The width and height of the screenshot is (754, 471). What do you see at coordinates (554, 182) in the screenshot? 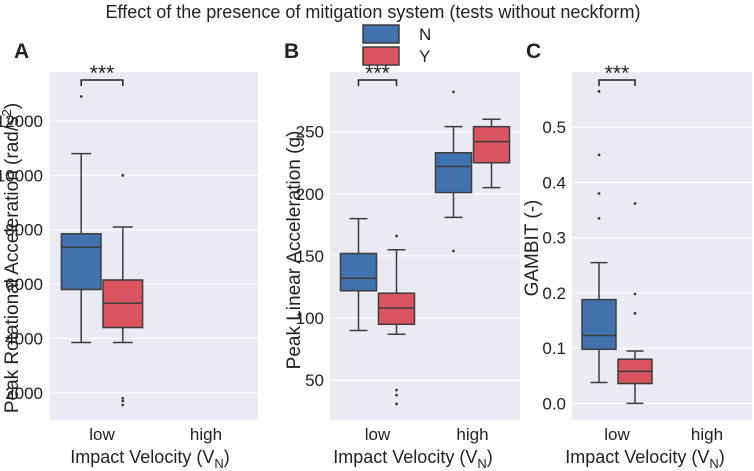
I see `y-tick-label: 0.4` at bounding box center [554, 182].